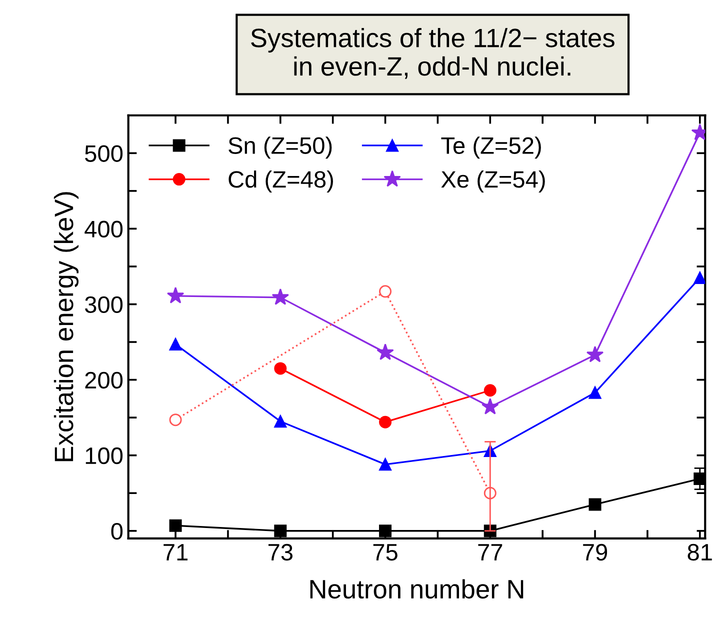  Describe the element at coordinates (432, 53) in the screenshot. I see `chart-title: Systematics of the 11/2− states in even-Z, odd-N nuclei.` at that location.